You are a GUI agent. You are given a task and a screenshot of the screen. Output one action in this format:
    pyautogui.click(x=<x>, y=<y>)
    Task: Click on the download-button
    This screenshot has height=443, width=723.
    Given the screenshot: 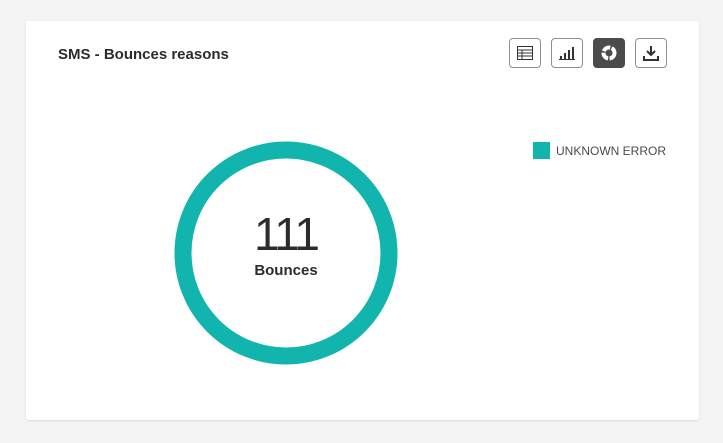 What is the action you would take?
    pyautogui.click(x=651, y=53)
    